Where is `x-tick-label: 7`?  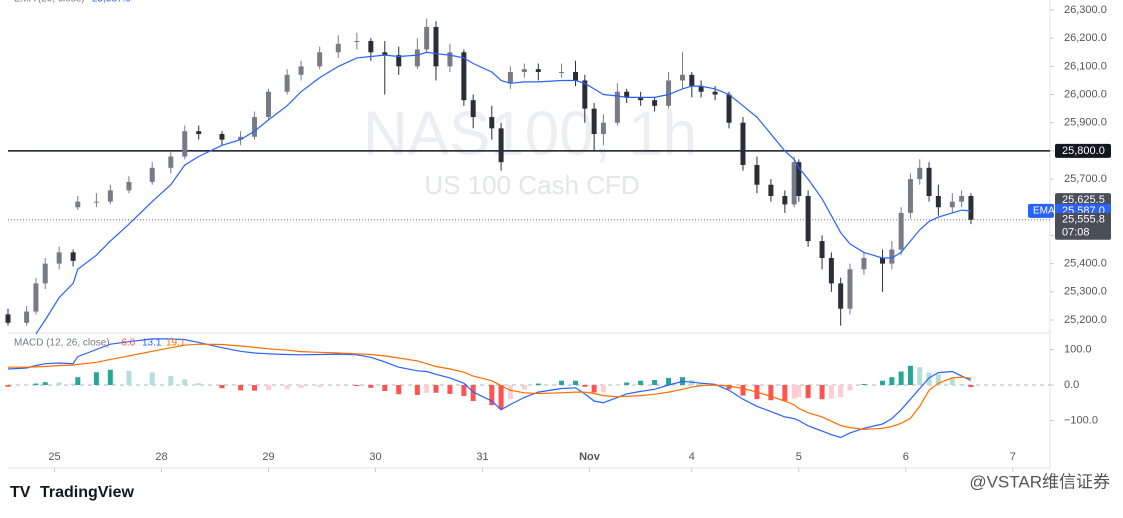
x-tick-label: 7 is located at coordinates (1013, 457).